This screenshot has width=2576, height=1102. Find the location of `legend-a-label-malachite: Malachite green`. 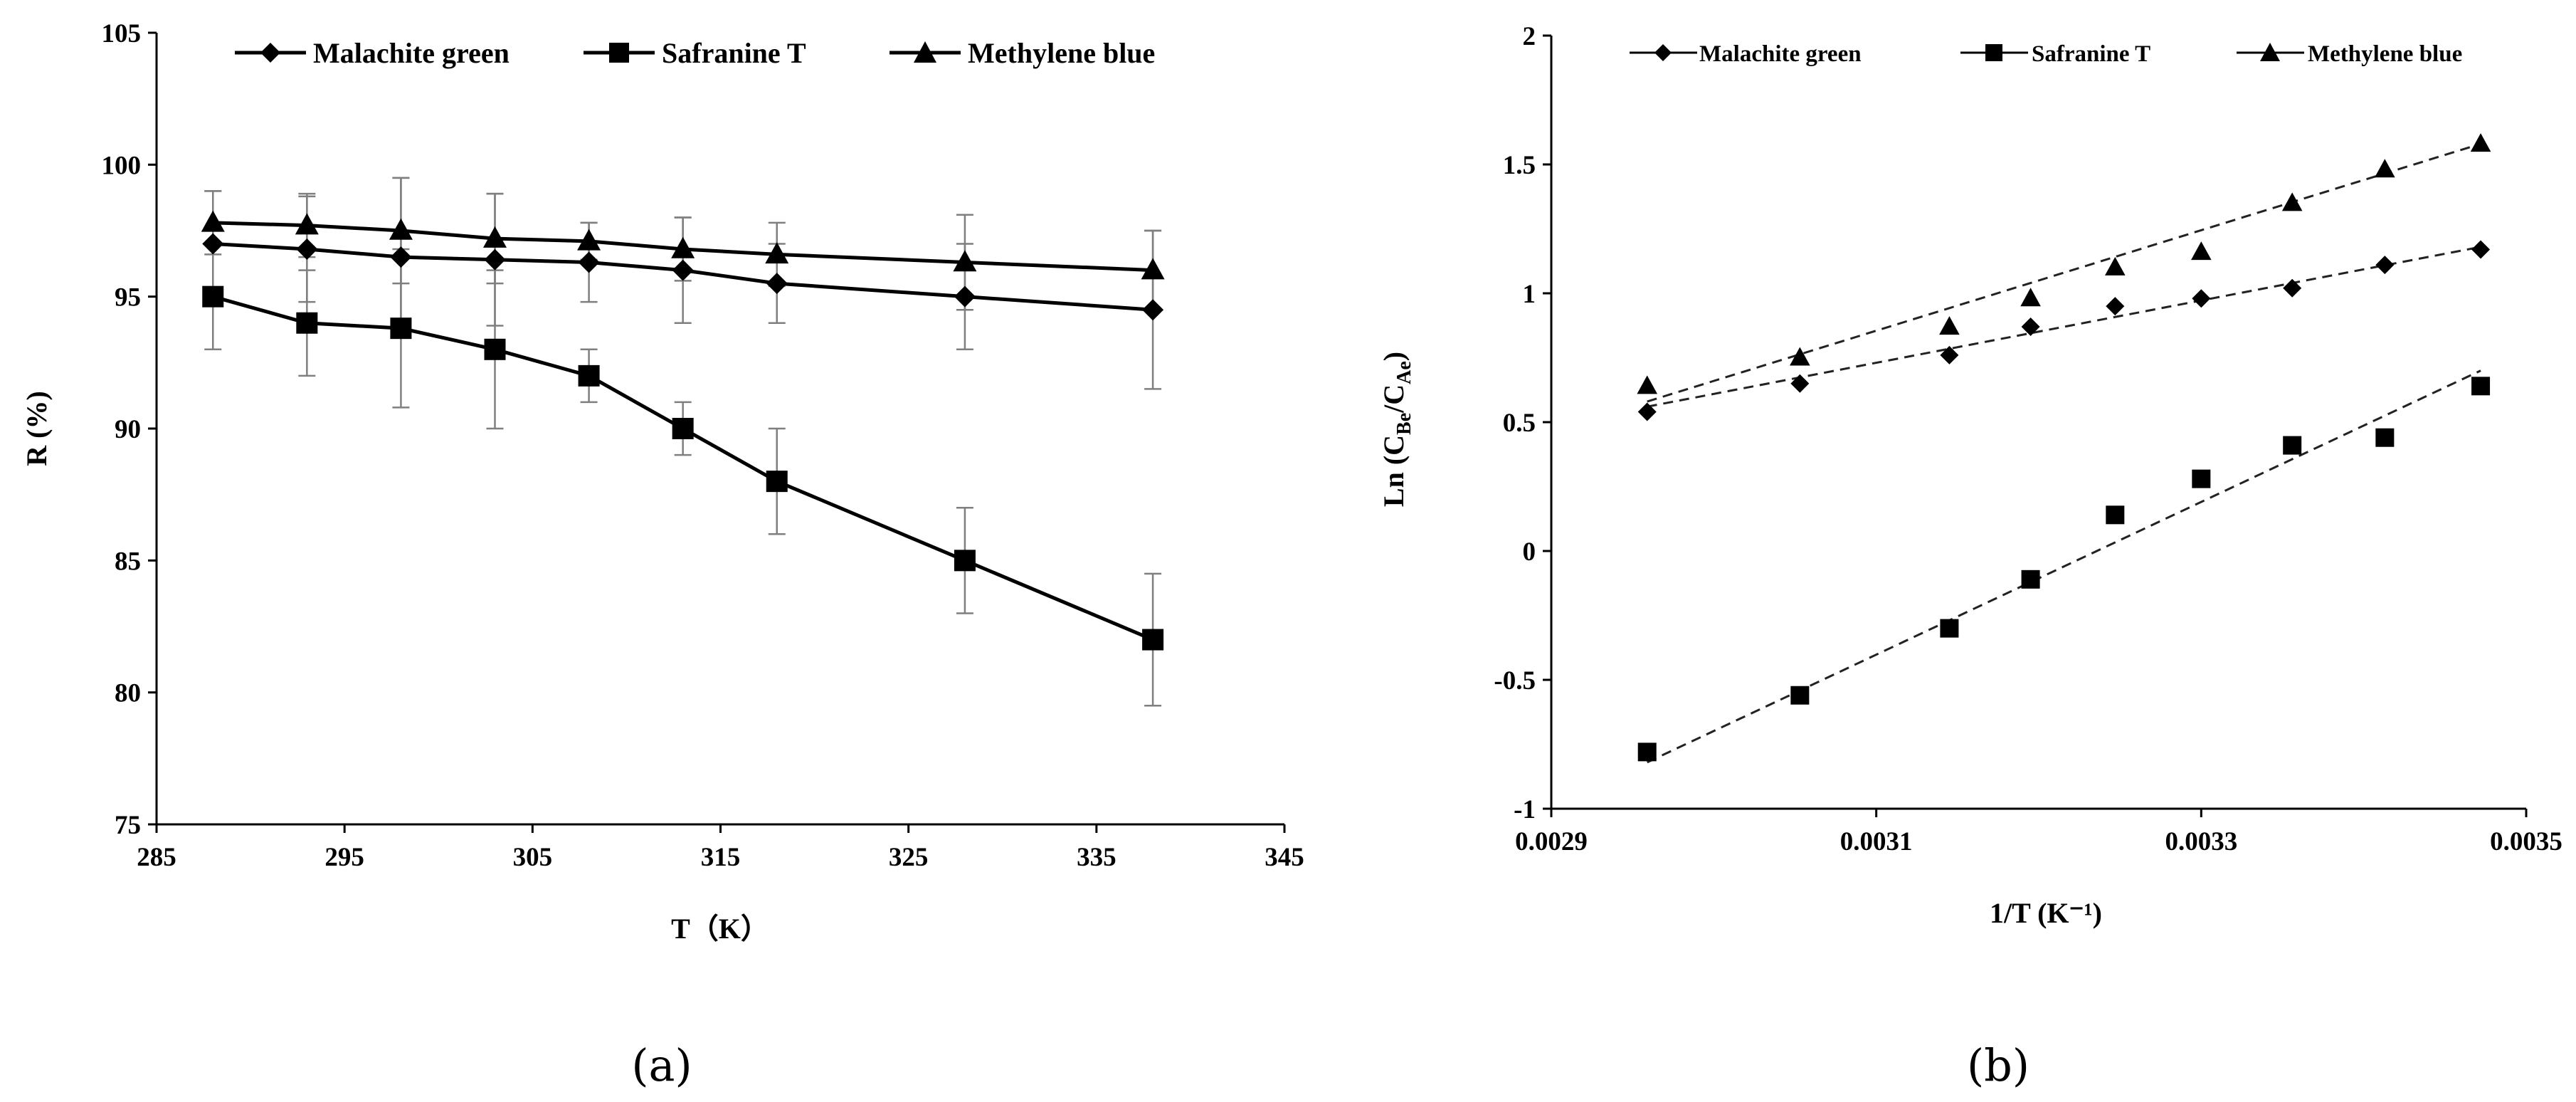

legend-a-label-malachite: Malachite green is located at coordinates (411, 53).